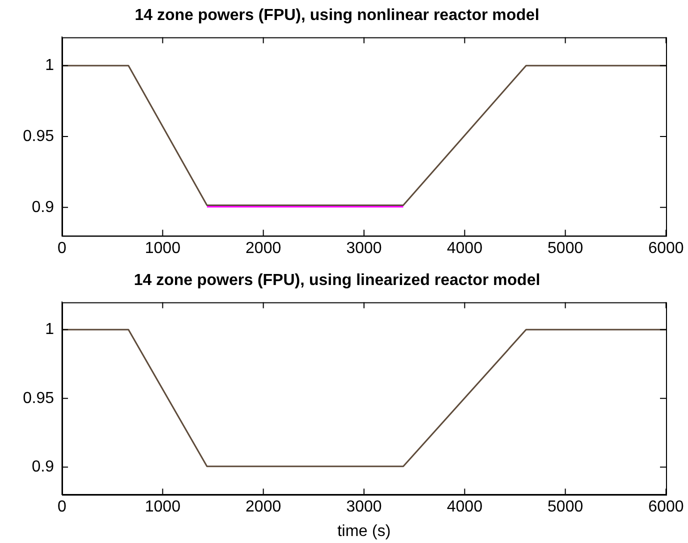  What do you see at coordinates (337, 281) in the screenshot?
I see `chart-title: 14 zone powers (FPU), using linearized reactor model` at bounding box center [337, 281].